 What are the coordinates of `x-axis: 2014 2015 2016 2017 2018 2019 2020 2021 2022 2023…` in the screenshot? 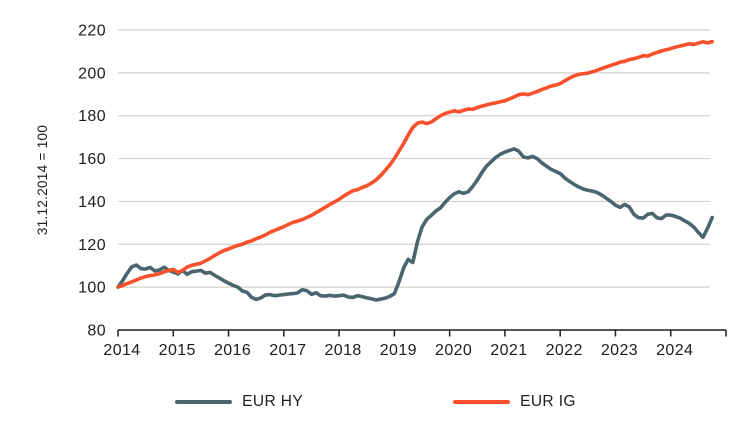 It's located at (415, 344).